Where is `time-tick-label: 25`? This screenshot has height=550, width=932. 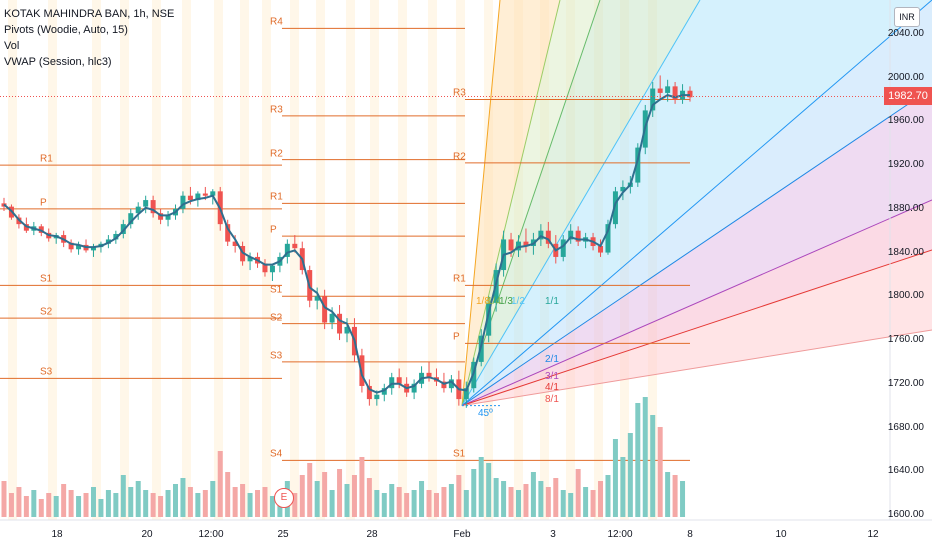
time-tick-label: 25 is located at coordinates (283, 534).